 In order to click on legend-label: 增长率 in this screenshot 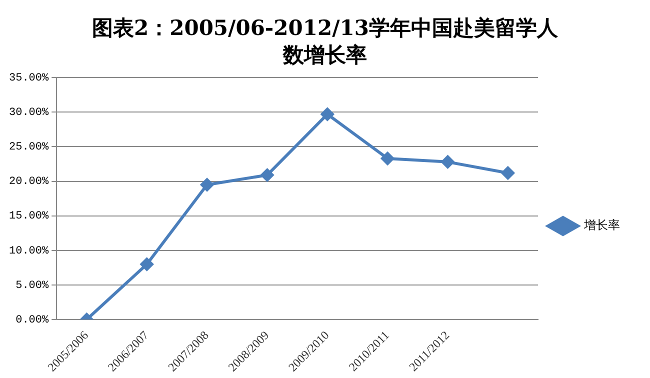, I will do `click(601, 225)`.